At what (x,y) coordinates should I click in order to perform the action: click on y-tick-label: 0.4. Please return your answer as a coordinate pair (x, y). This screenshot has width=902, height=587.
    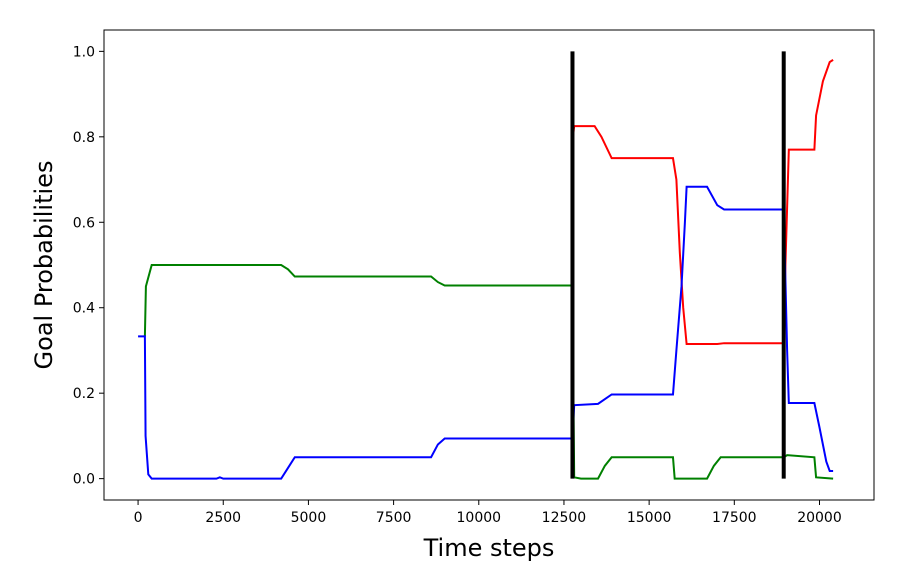
    Looking at the image, I should click on (84, 309).